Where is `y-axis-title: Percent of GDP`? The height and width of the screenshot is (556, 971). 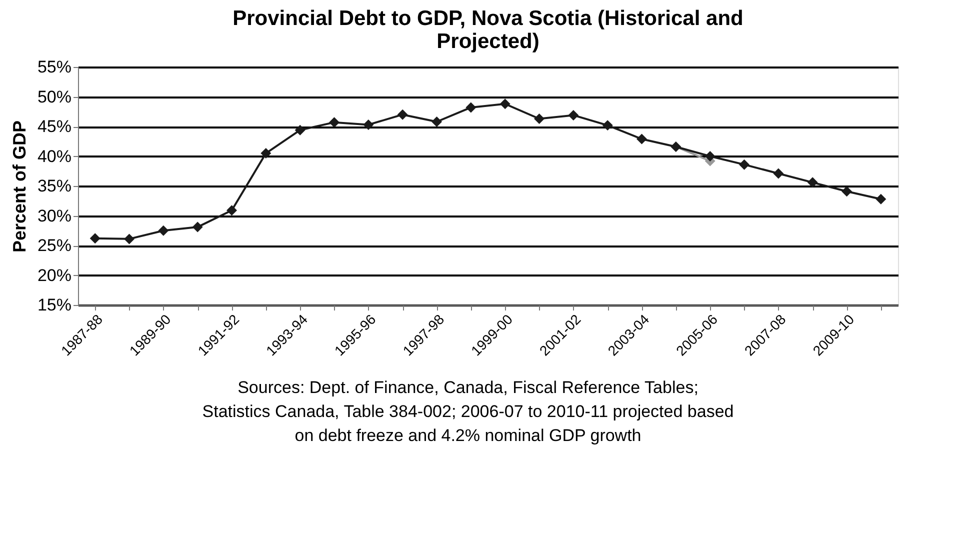 y-axis-title: Percent of GDP is located at coordinates (19, 186).